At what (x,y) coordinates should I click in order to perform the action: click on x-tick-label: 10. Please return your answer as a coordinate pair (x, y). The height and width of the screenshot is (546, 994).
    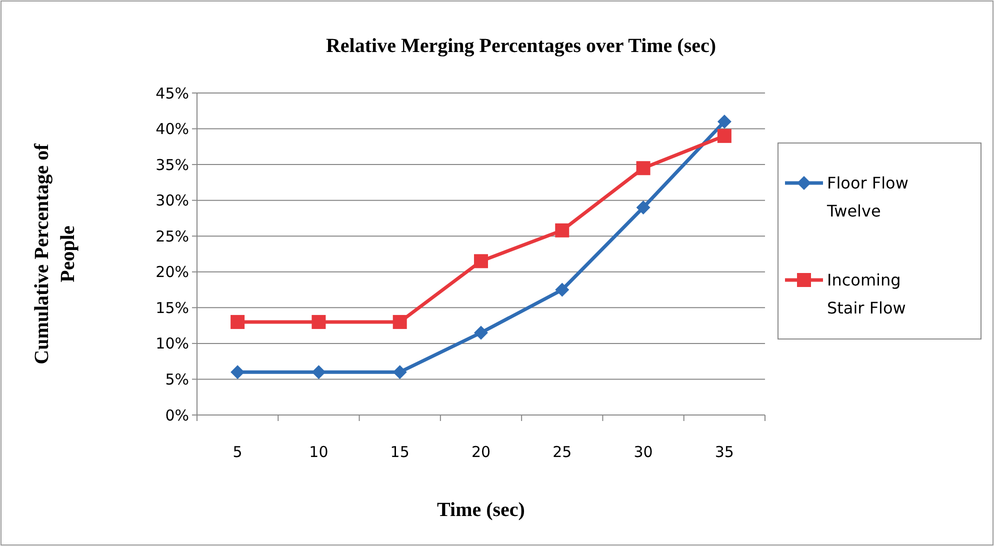
    Looking at the image, I should click on (318, 452).